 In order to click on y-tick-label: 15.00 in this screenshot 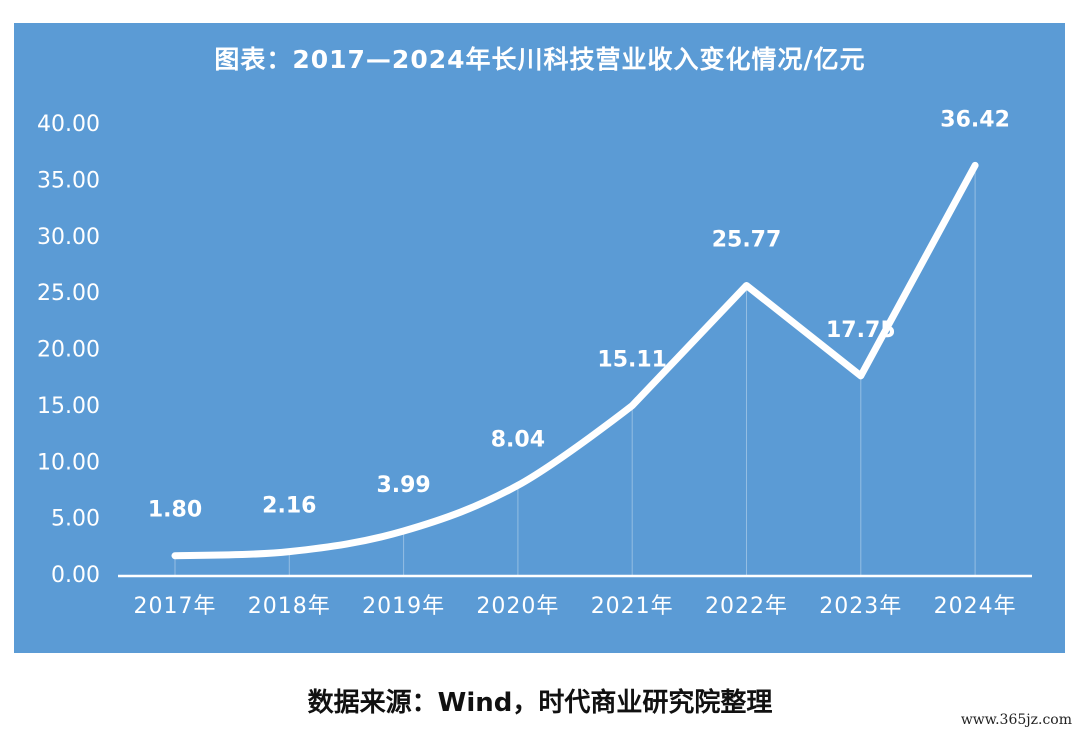, I will do `click(68, 406)`.